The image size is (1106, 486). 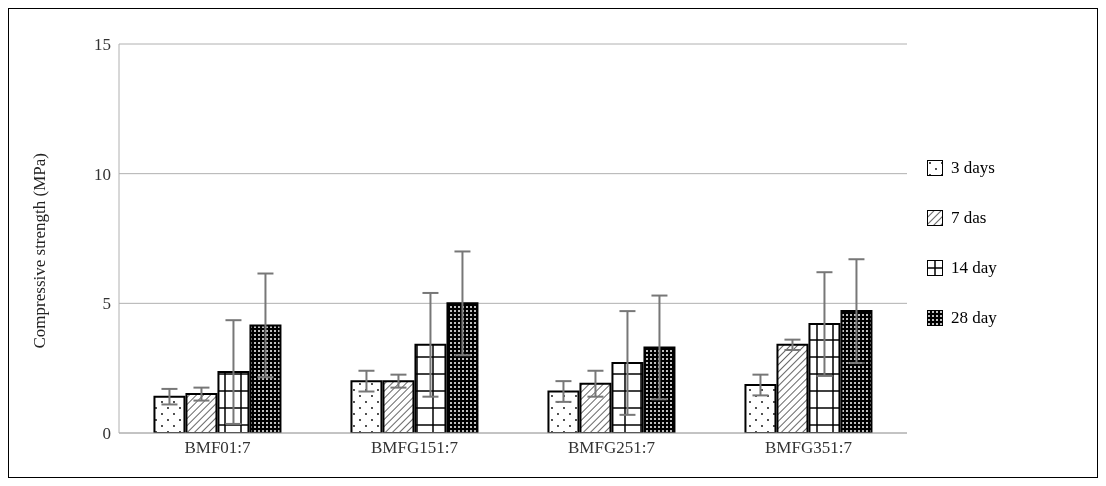 I want to click on y-tick-label: 10, so click(x=102, y=174).